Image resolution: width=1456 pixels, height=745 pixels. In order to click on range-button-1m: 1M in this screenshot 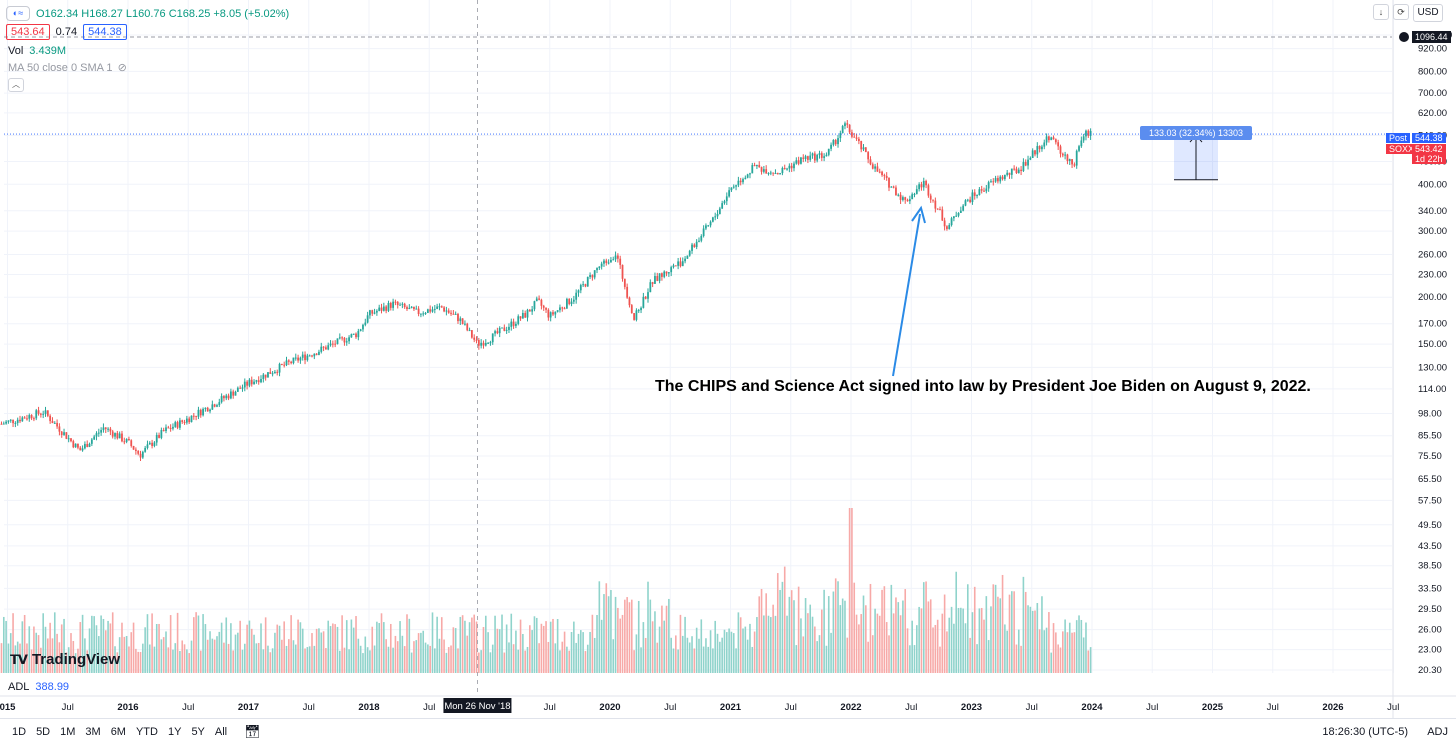, I will do `click(68, 732)`.